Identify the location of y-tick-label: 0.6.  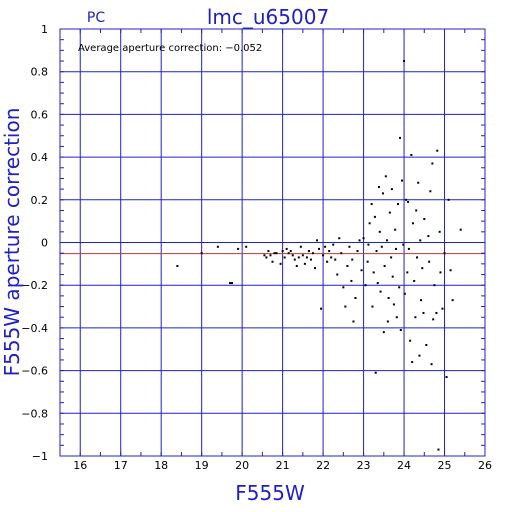
(40, 114).